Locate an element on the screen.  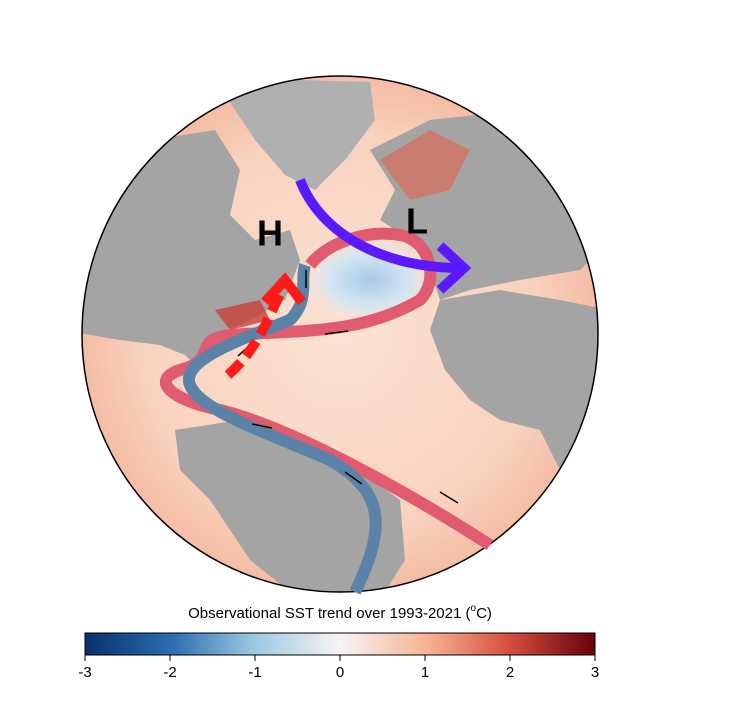
tick-label: 1 is located at coordinates (425, 672).